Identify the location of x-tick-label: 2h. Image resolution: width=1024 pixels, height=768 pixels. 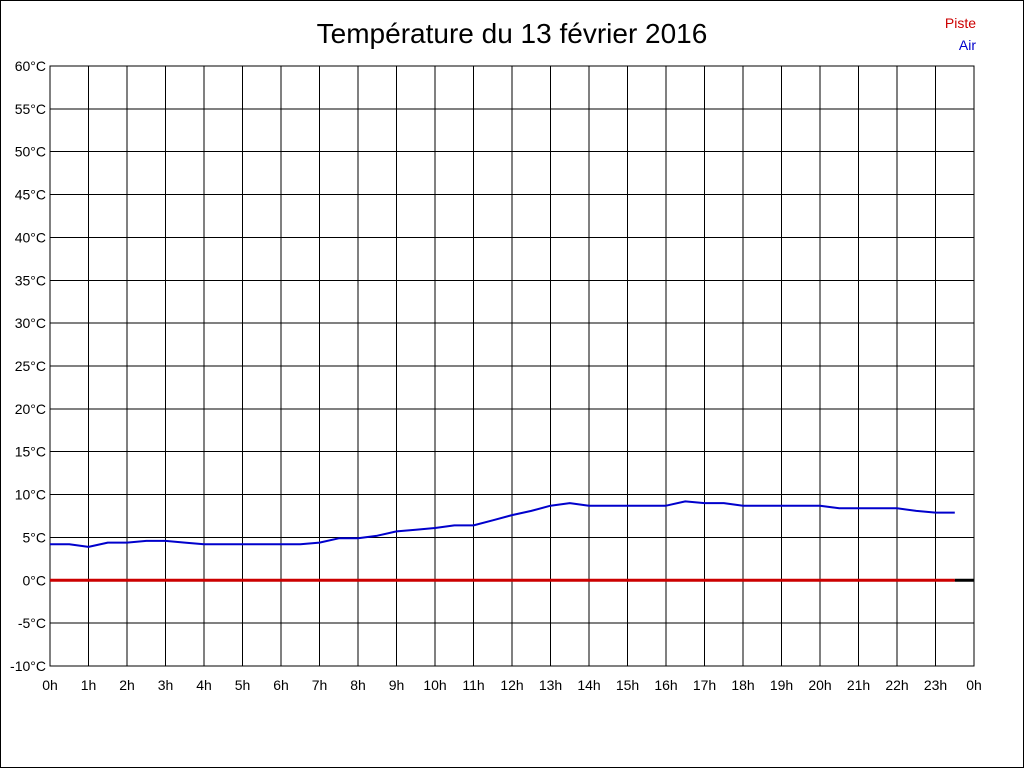
(127, 685).